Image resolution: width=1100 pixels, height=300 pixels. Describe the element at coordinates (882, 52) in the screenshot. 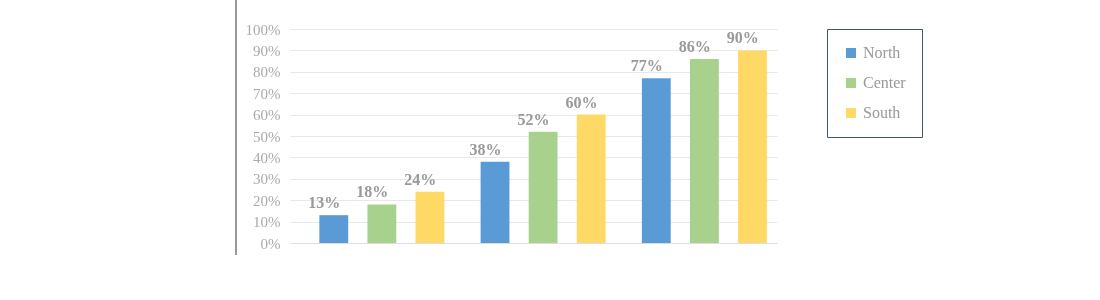

I see `legend-label: North` at that location.